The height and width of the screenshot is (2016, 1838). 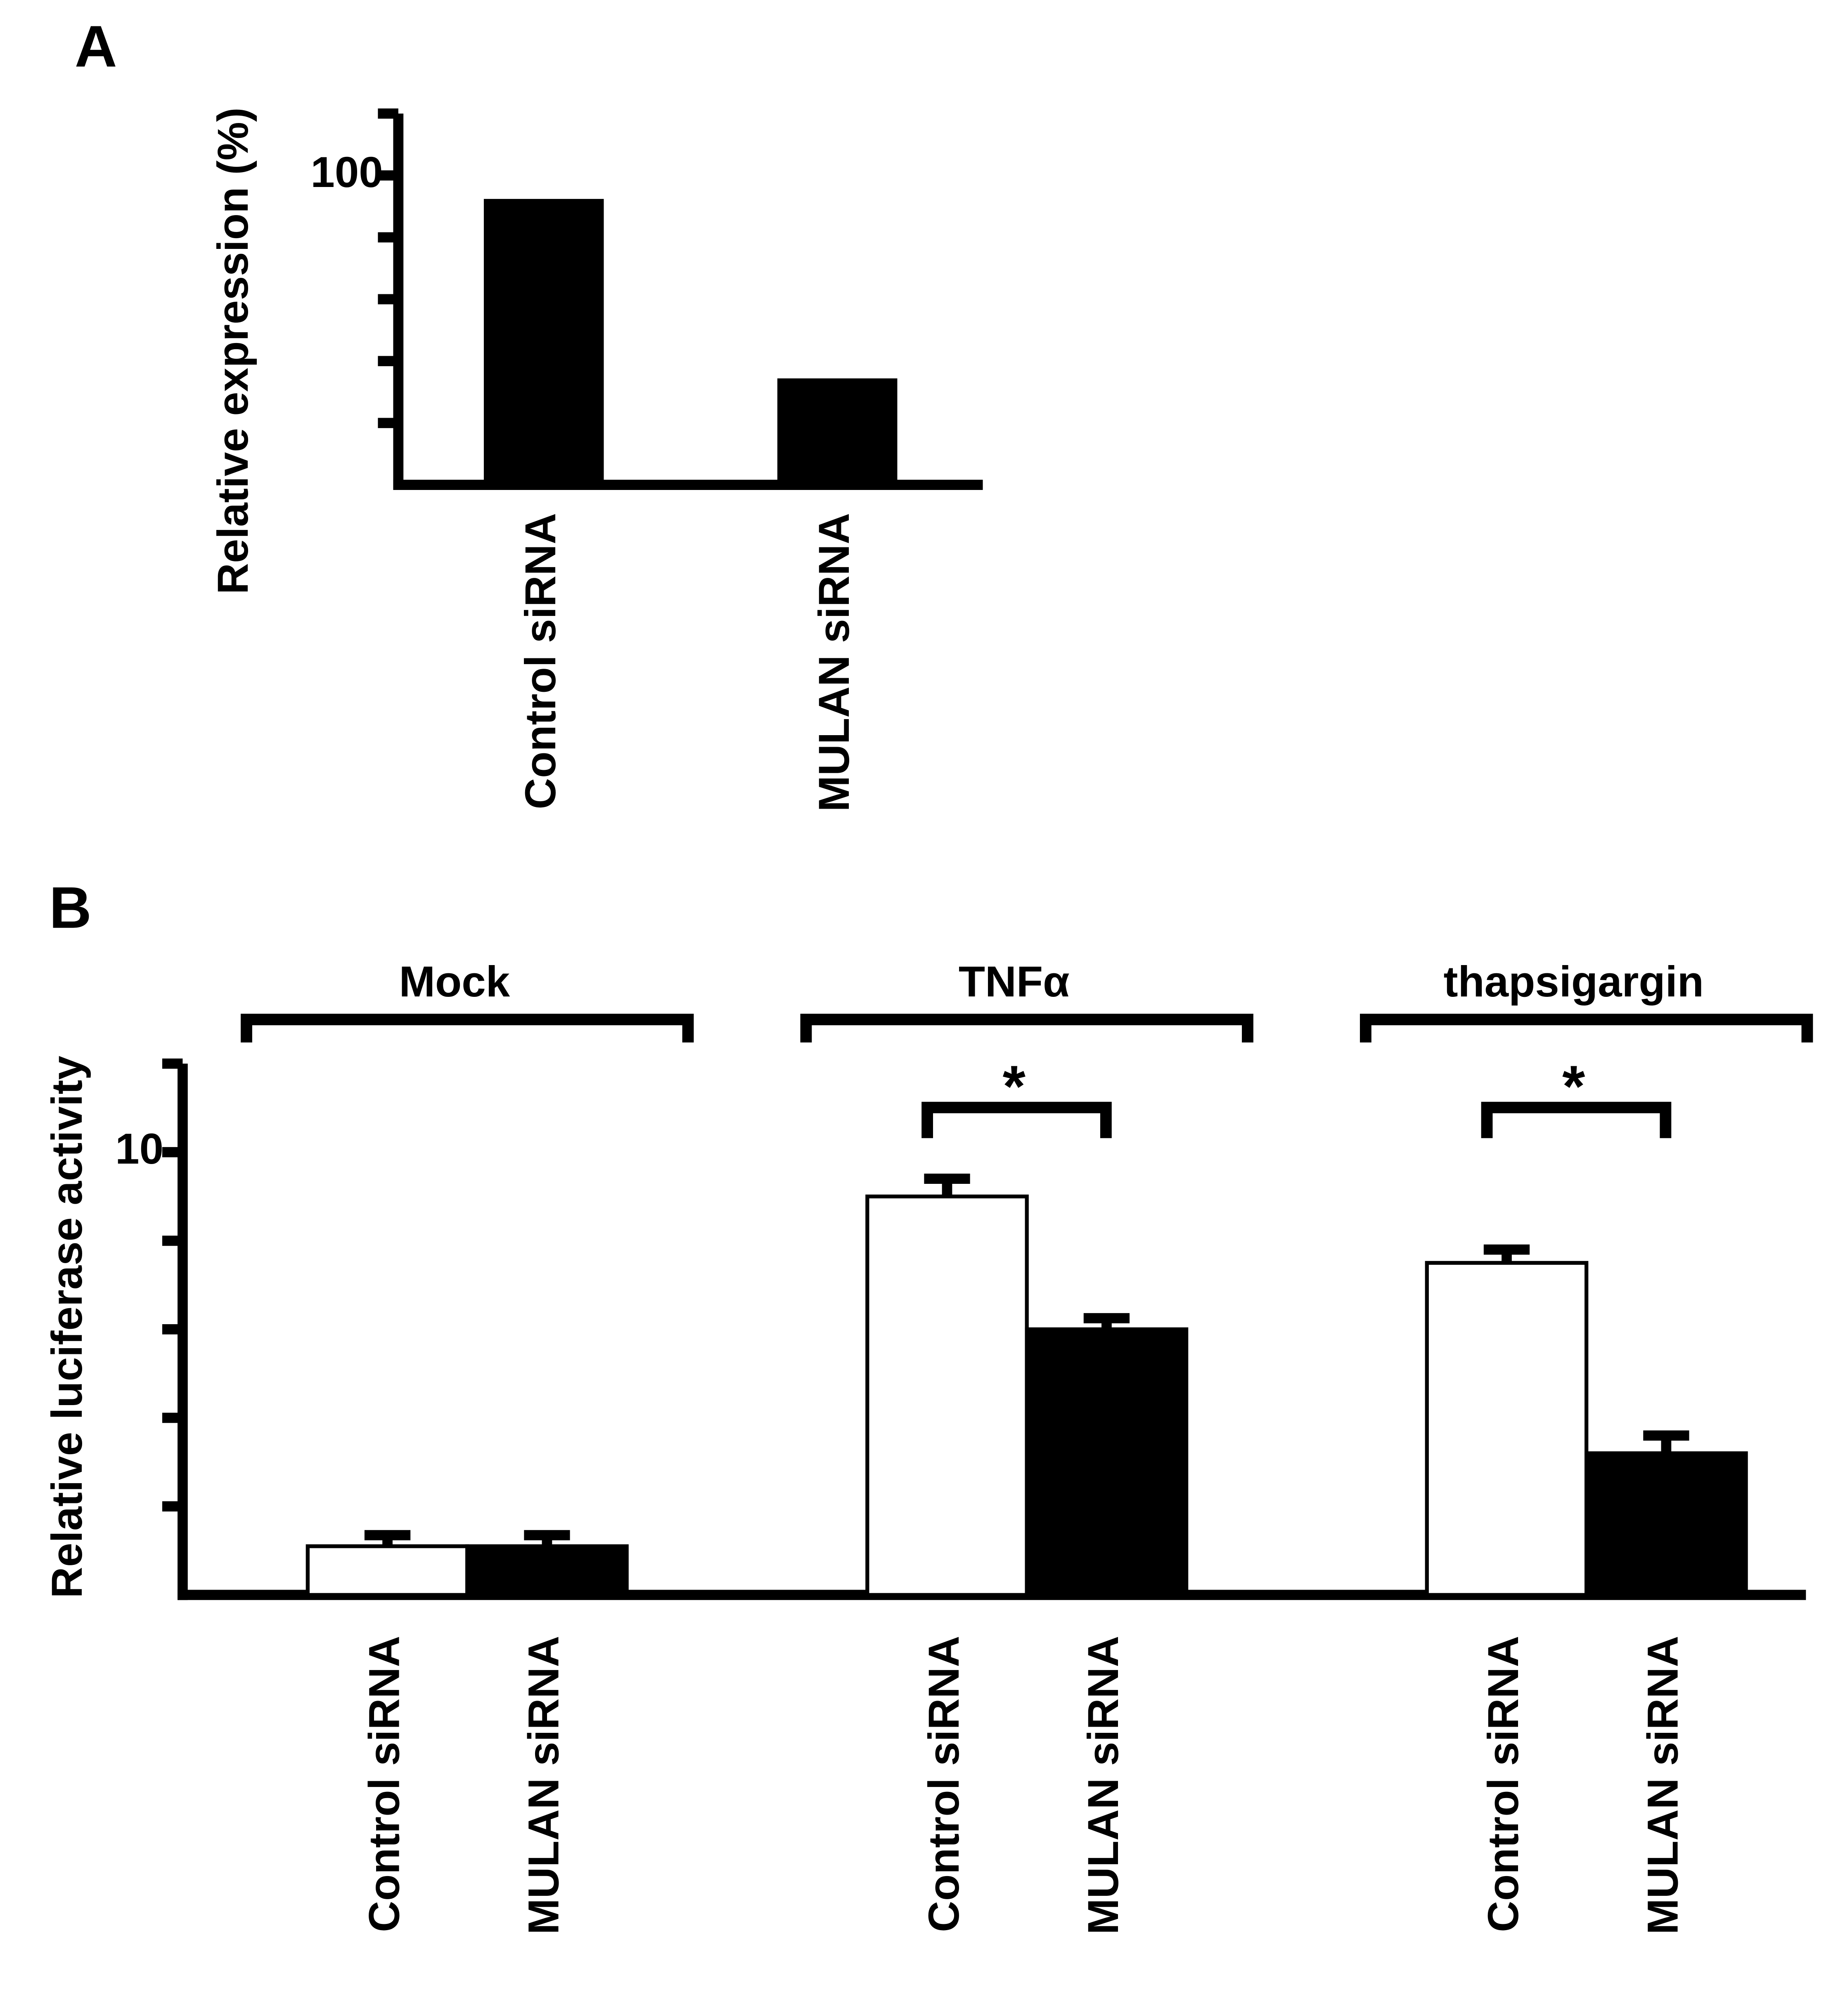 What do you see at coordinates (70, 908) in the screenshot?
I see `panel-label: B` at bounding box center [70, 908].